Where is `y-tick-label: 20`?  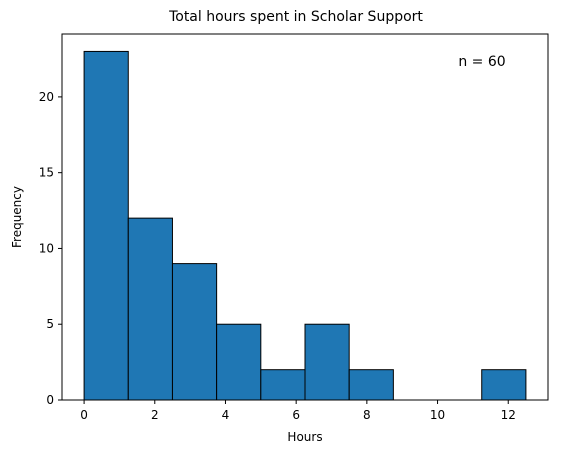
y-tick-label: 20 is located at coordinates (46, 97).